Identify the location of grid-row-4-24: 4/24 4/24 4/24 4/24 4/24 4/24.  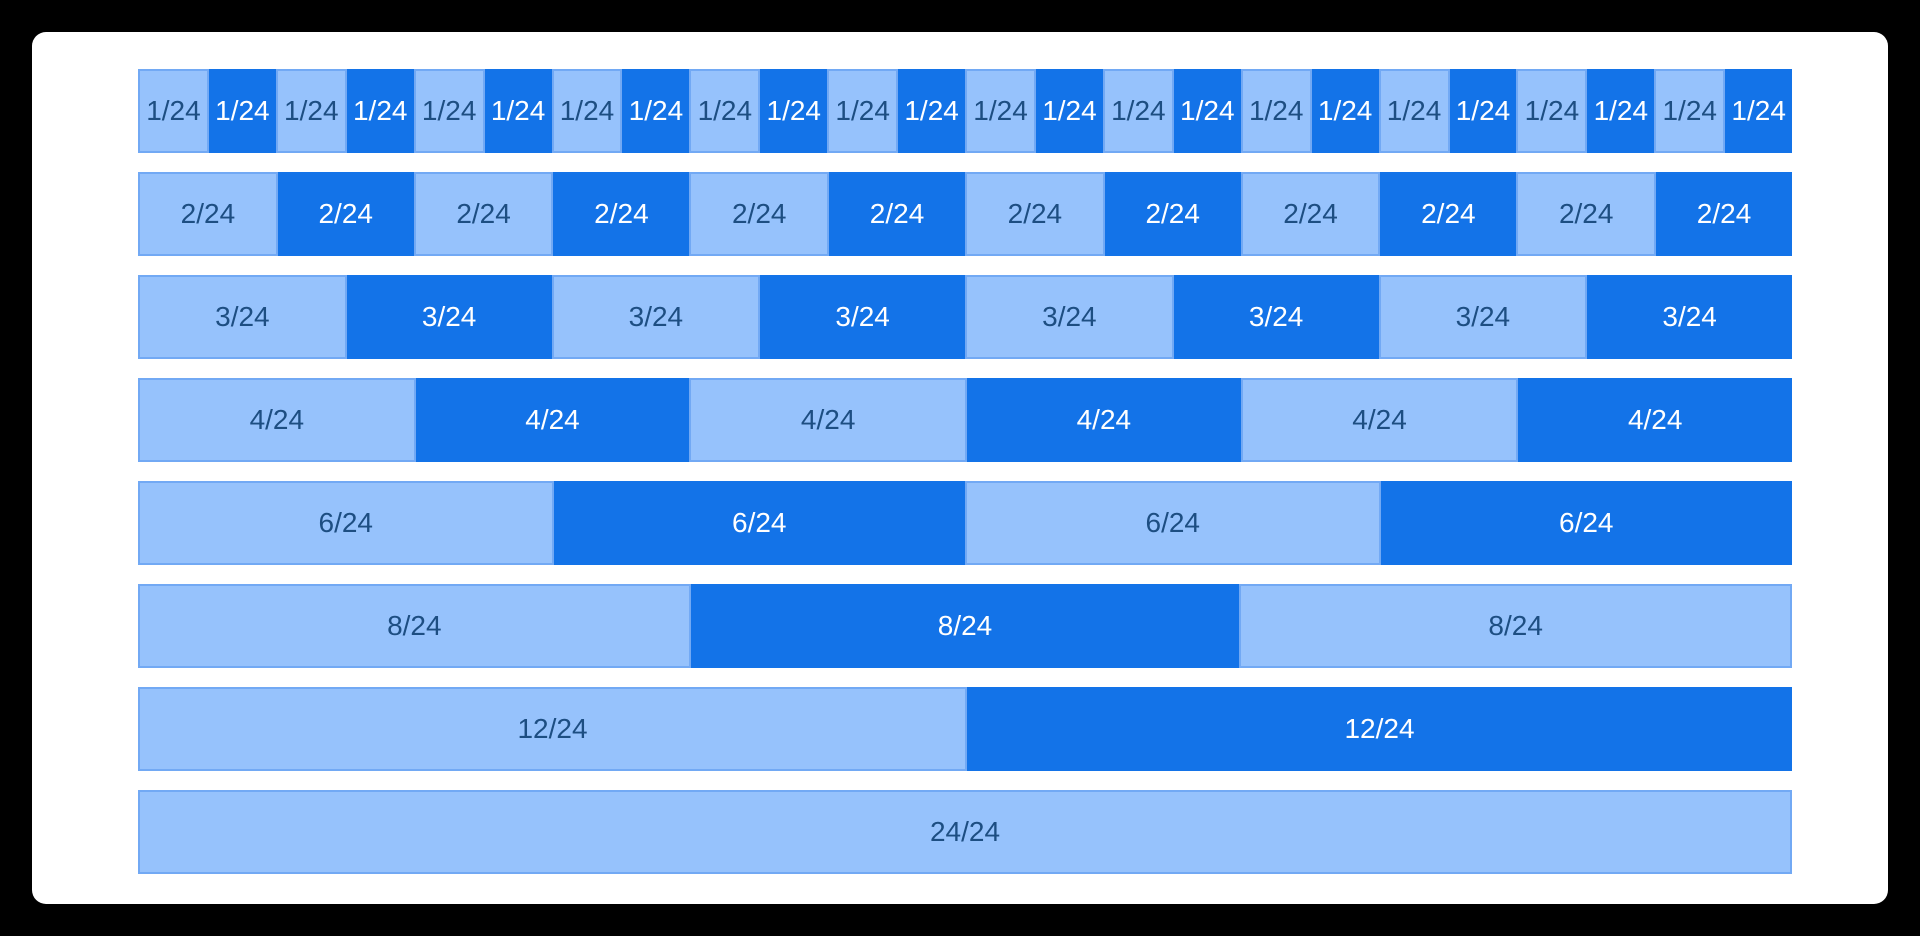
(965, 420).